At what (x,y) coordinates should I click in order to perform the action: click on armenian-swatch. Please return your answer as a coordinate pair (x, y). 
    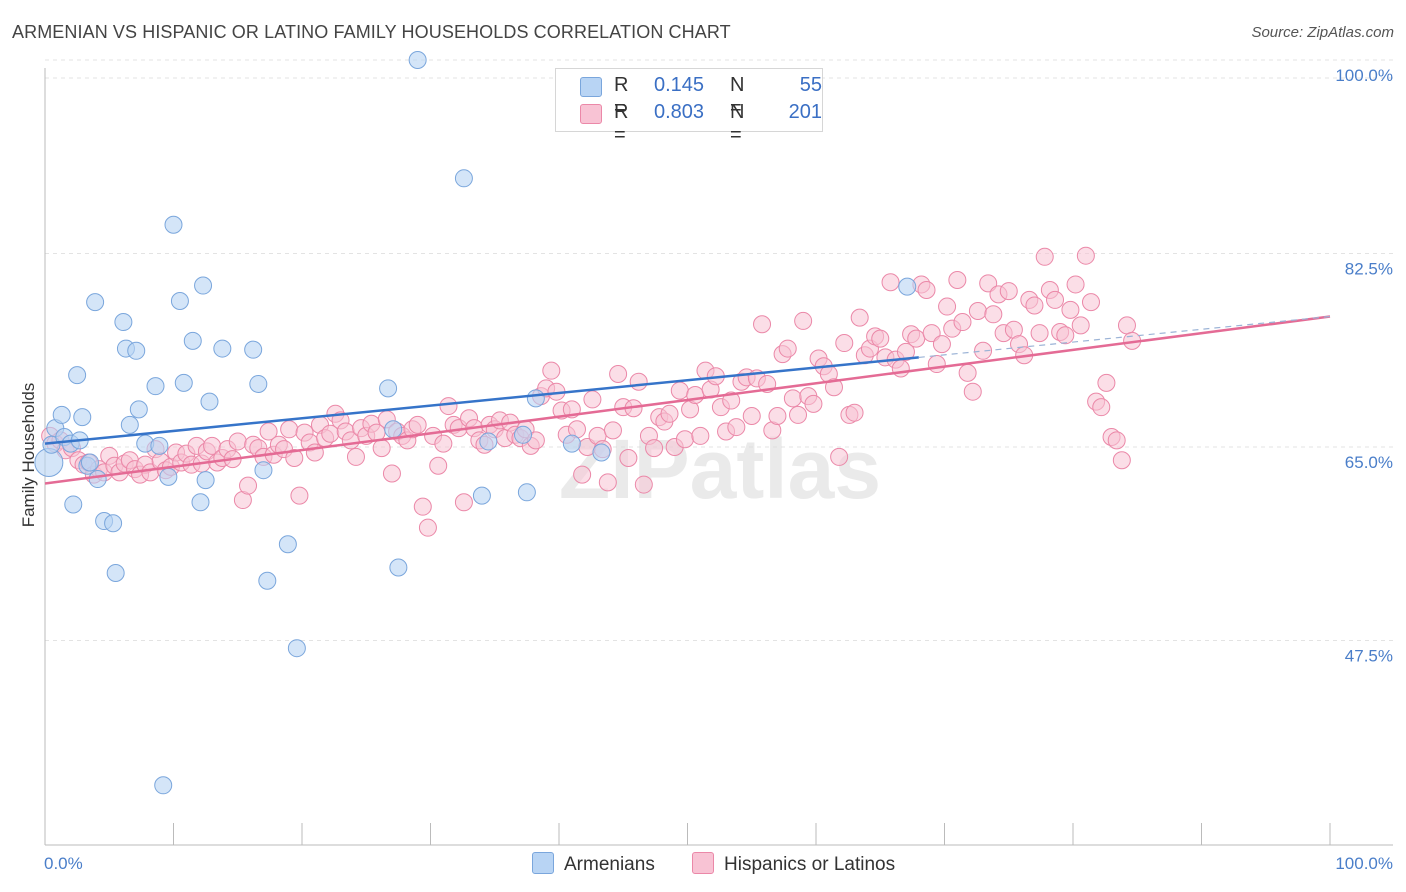
    Looking at the image, I should click on (591, 87).